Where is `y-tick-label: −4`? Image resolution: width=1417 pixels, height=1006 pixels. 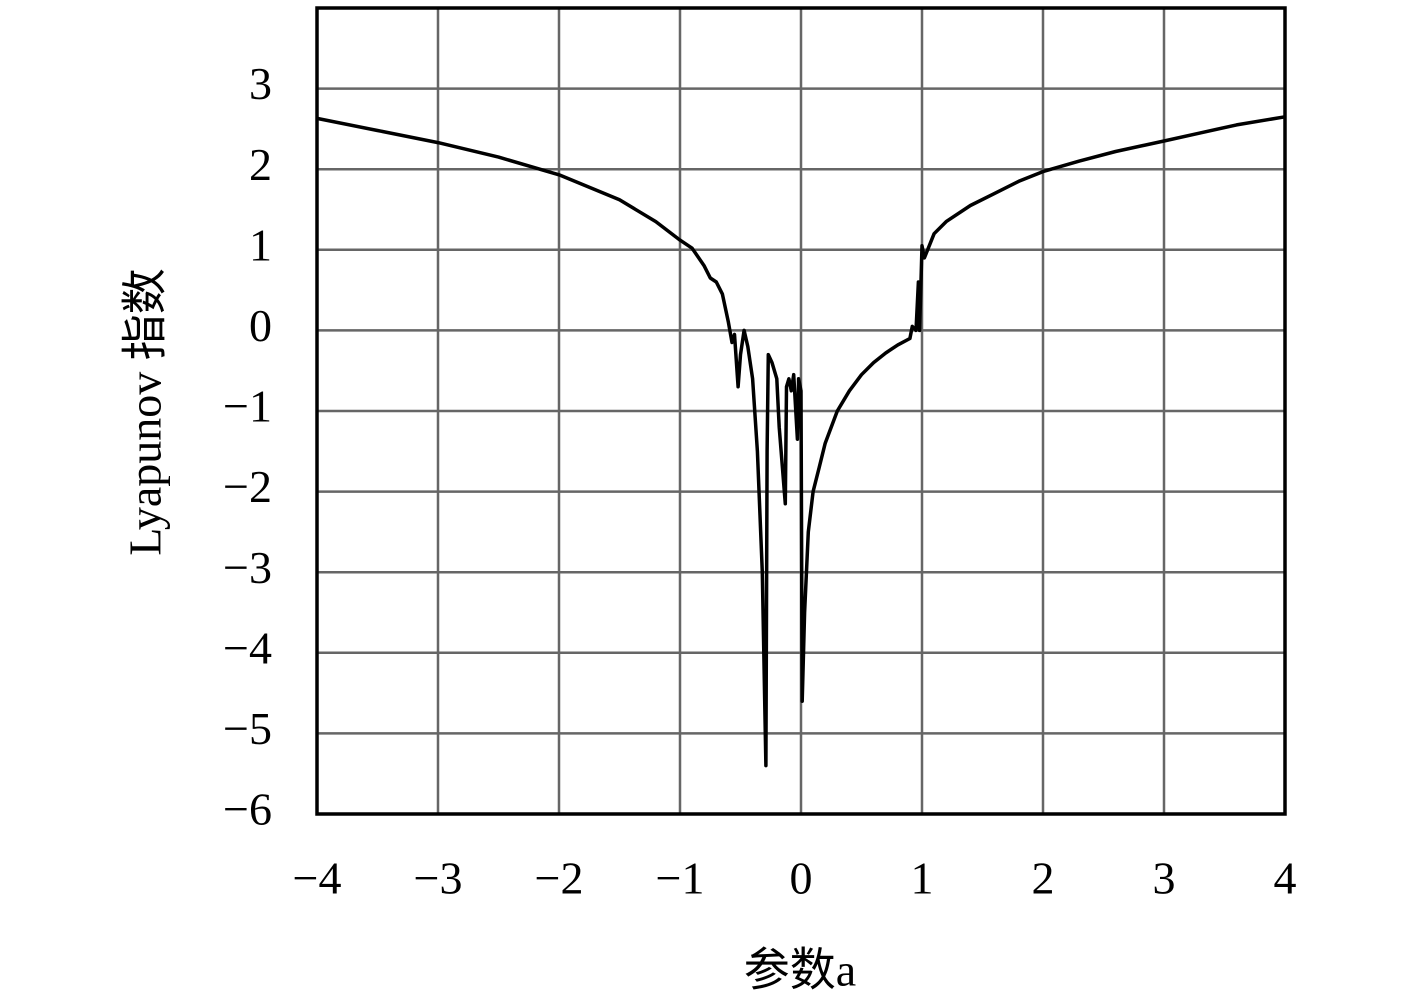 y-tick-label: −4 is located at coordinates (247, 647).